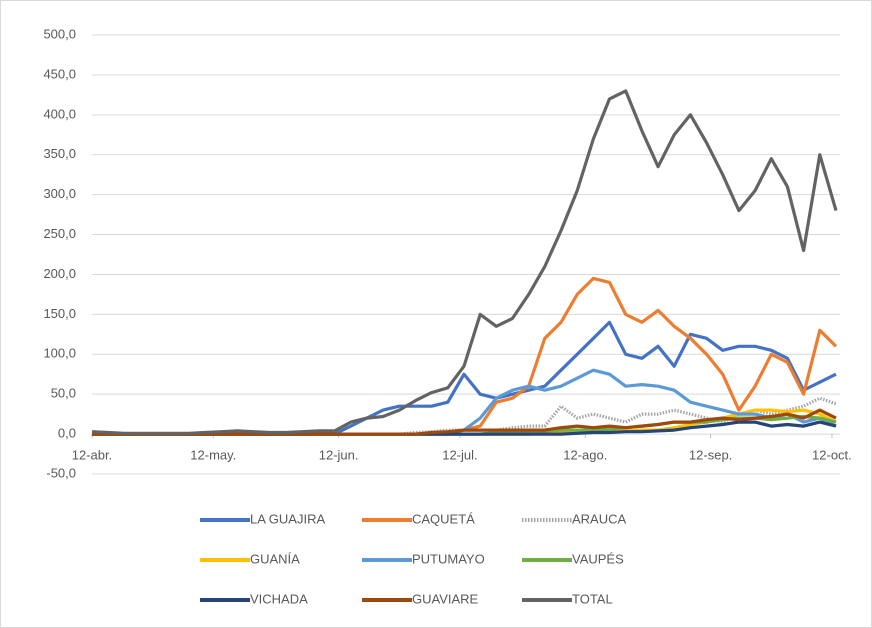  Describe the element at coordinates (287, 518) in the screenshot. I see `legend-label: LA GUAJIRA` at that location.